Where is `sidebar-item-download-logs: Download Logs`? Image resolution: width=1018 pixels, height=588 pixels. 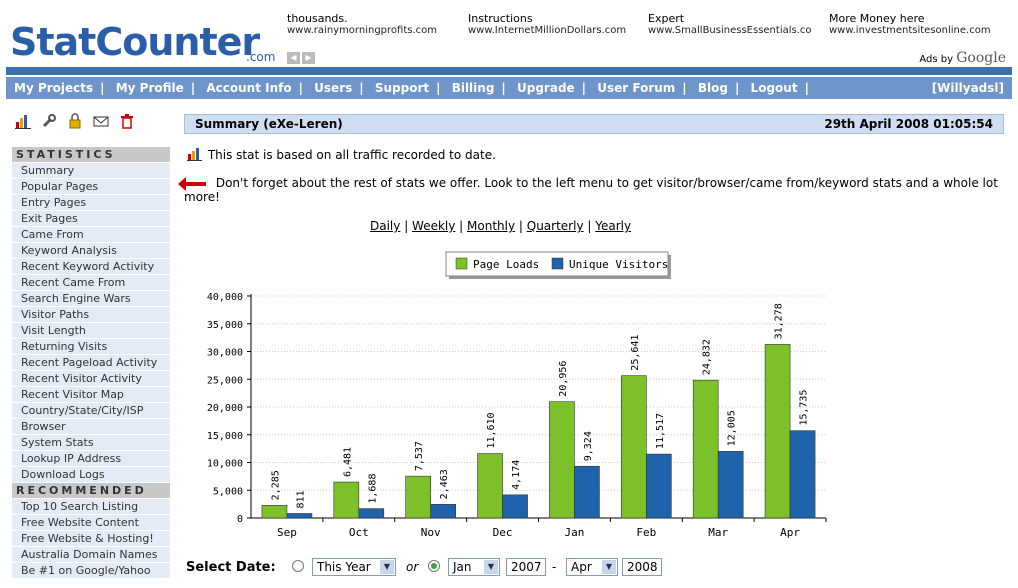
sidebar-item-download-logs: Download Logs is located at coordinates (91, 474).